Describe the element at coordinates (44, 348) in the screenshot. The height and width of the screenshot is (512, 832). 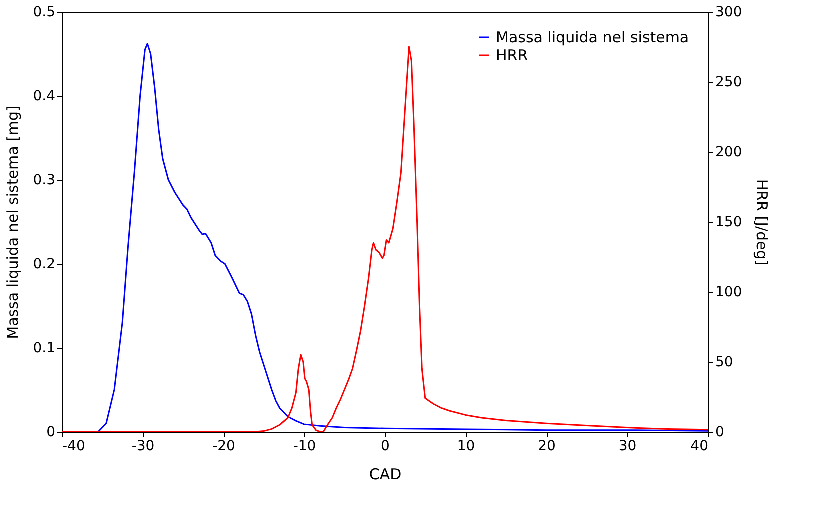
I see `y-tick-label: 0.1` at that location.